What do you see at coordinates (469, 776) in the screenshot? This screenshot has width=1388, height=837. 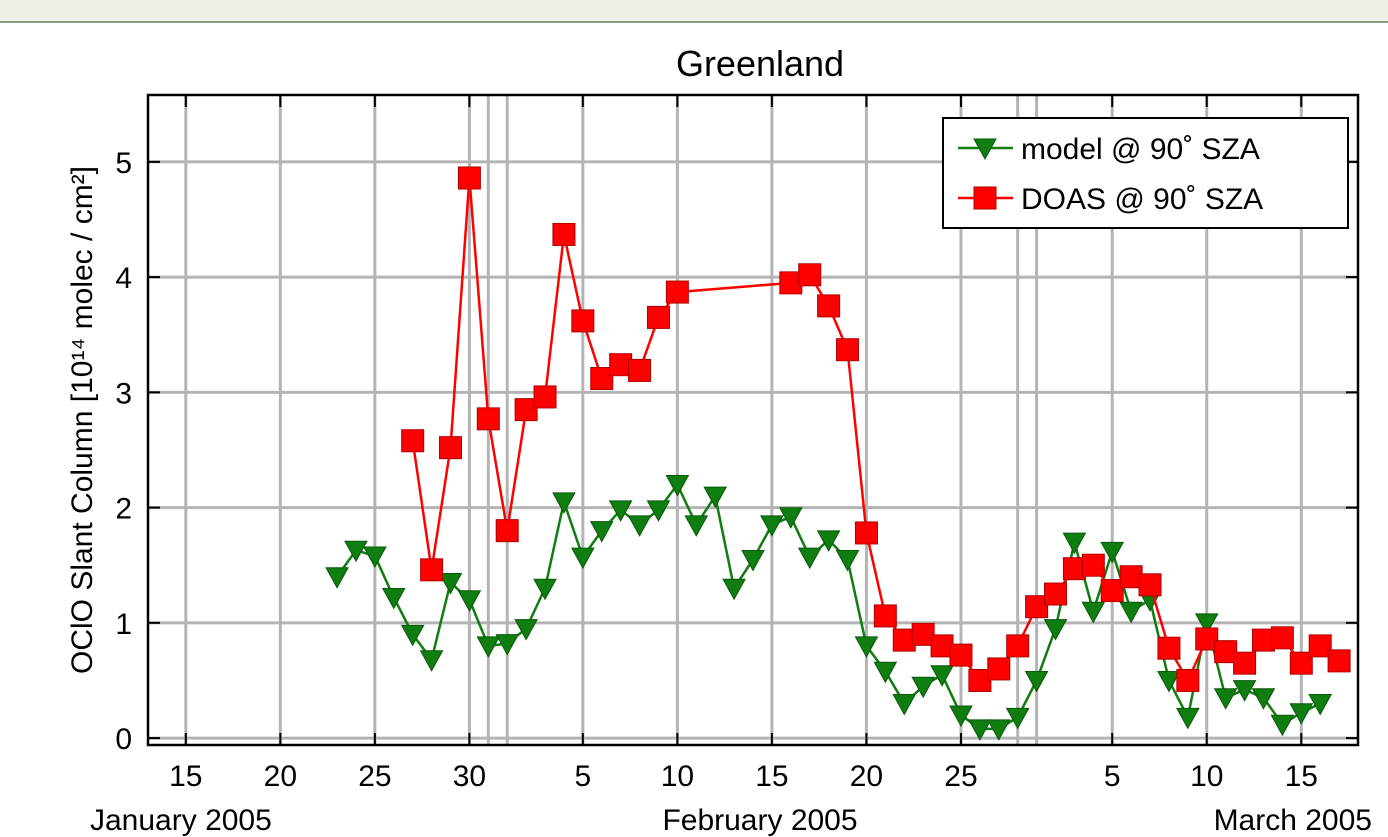 I see `x-tick-label: 30` at bounding box center [469, 776].